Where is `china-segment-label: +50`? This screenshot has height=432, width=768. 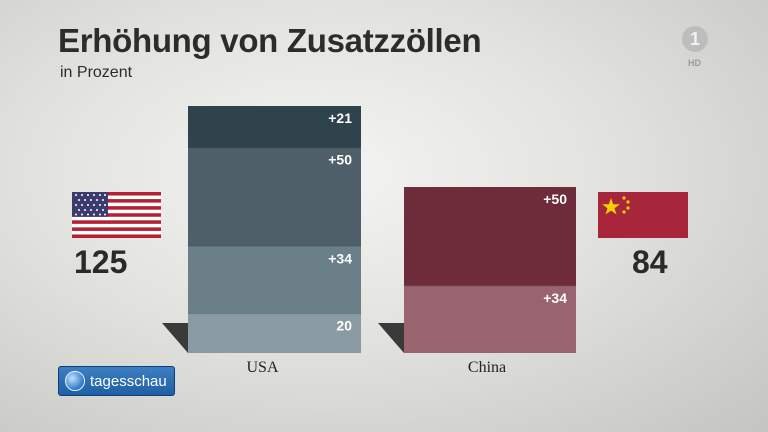
china-segment-label: +50 is located at coordinates (555, 199).